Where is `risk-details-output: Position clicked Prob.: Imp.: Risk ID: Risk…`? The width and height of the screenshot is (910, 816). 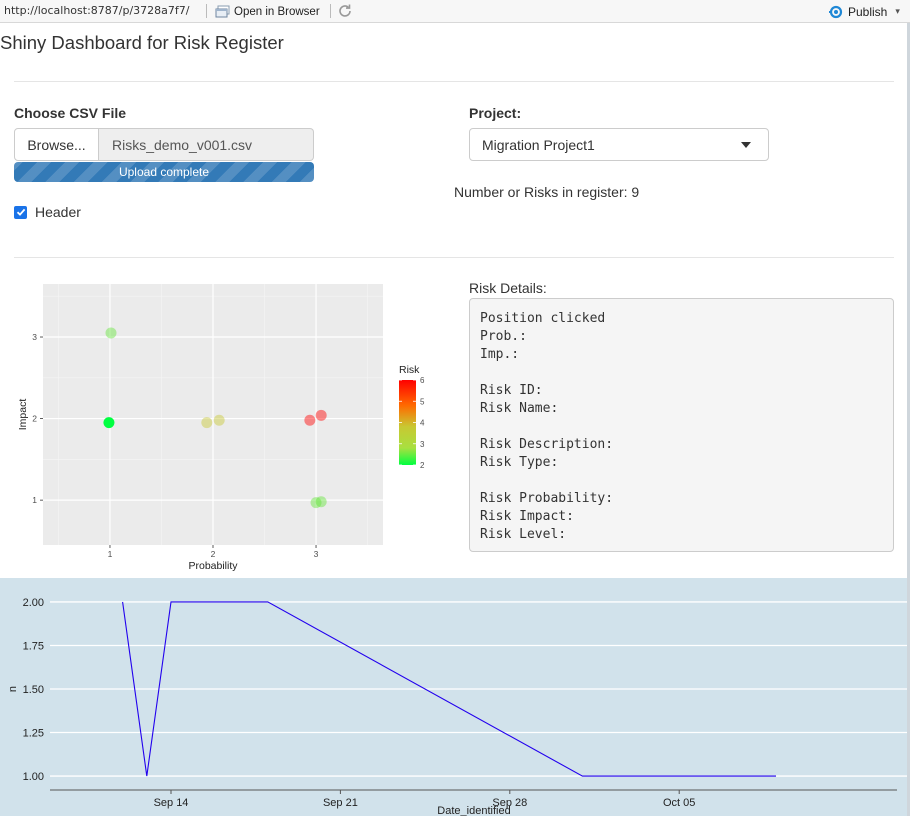
risk-details-output: Position clicked Prob.: Imp.: Risk ID: Risk… is located at coordinates (681, 425).